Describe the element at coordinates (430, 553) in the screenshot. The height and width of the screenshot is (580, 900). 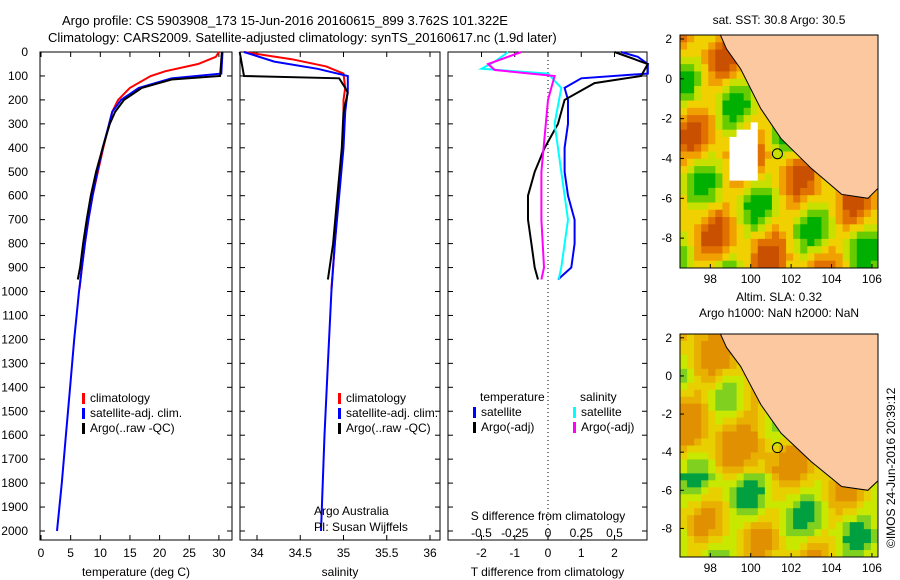
I see `x-tick-label: 36` at that location.